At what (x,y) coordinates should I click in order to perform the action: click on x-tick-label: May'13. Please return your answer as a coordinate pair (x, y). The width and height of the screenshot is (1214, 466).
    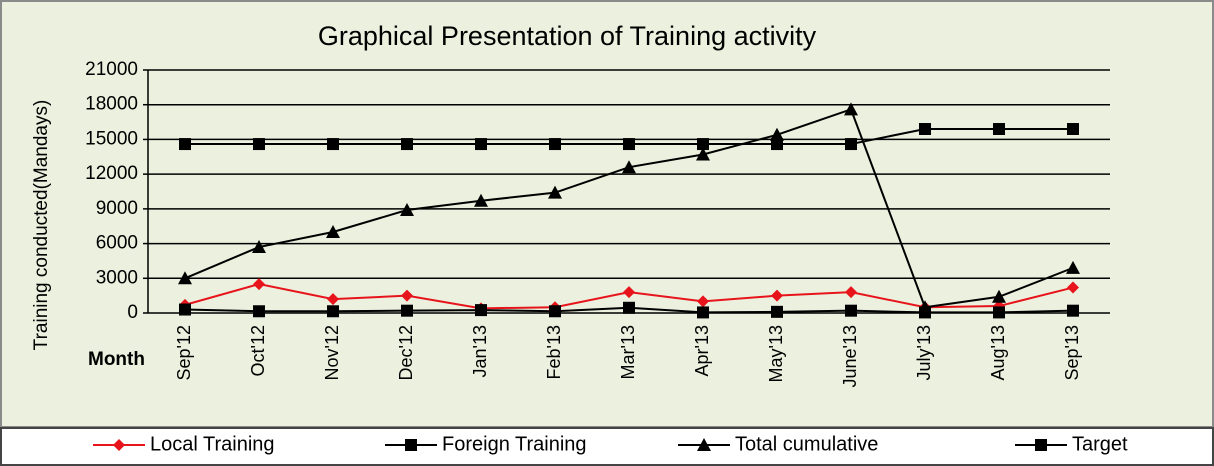
    Looking at the image, I should click on (776, 353).